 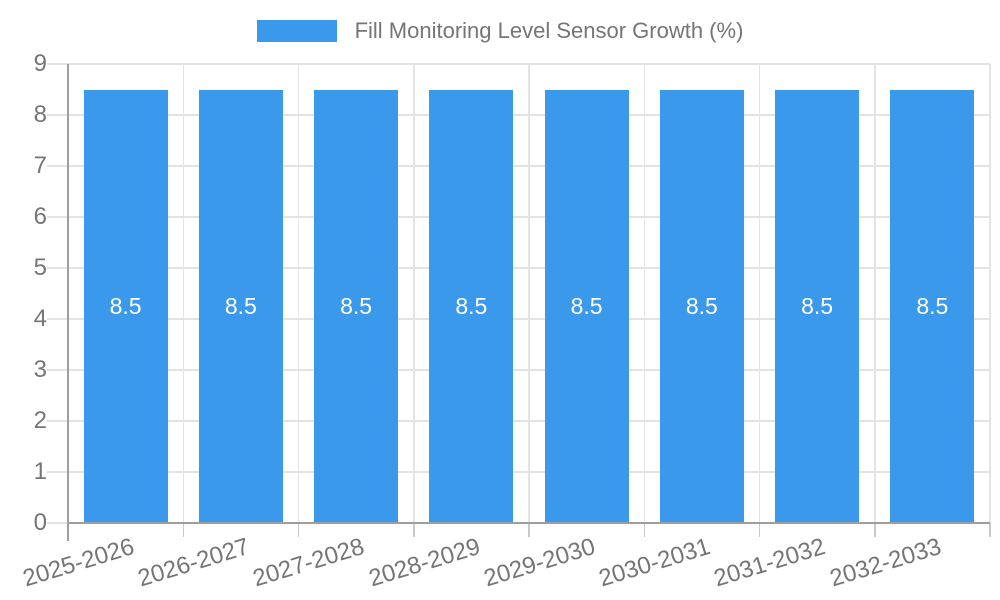 I want to click on x-axis-tick-label: 2030-2031, so click(x=654, y=563).